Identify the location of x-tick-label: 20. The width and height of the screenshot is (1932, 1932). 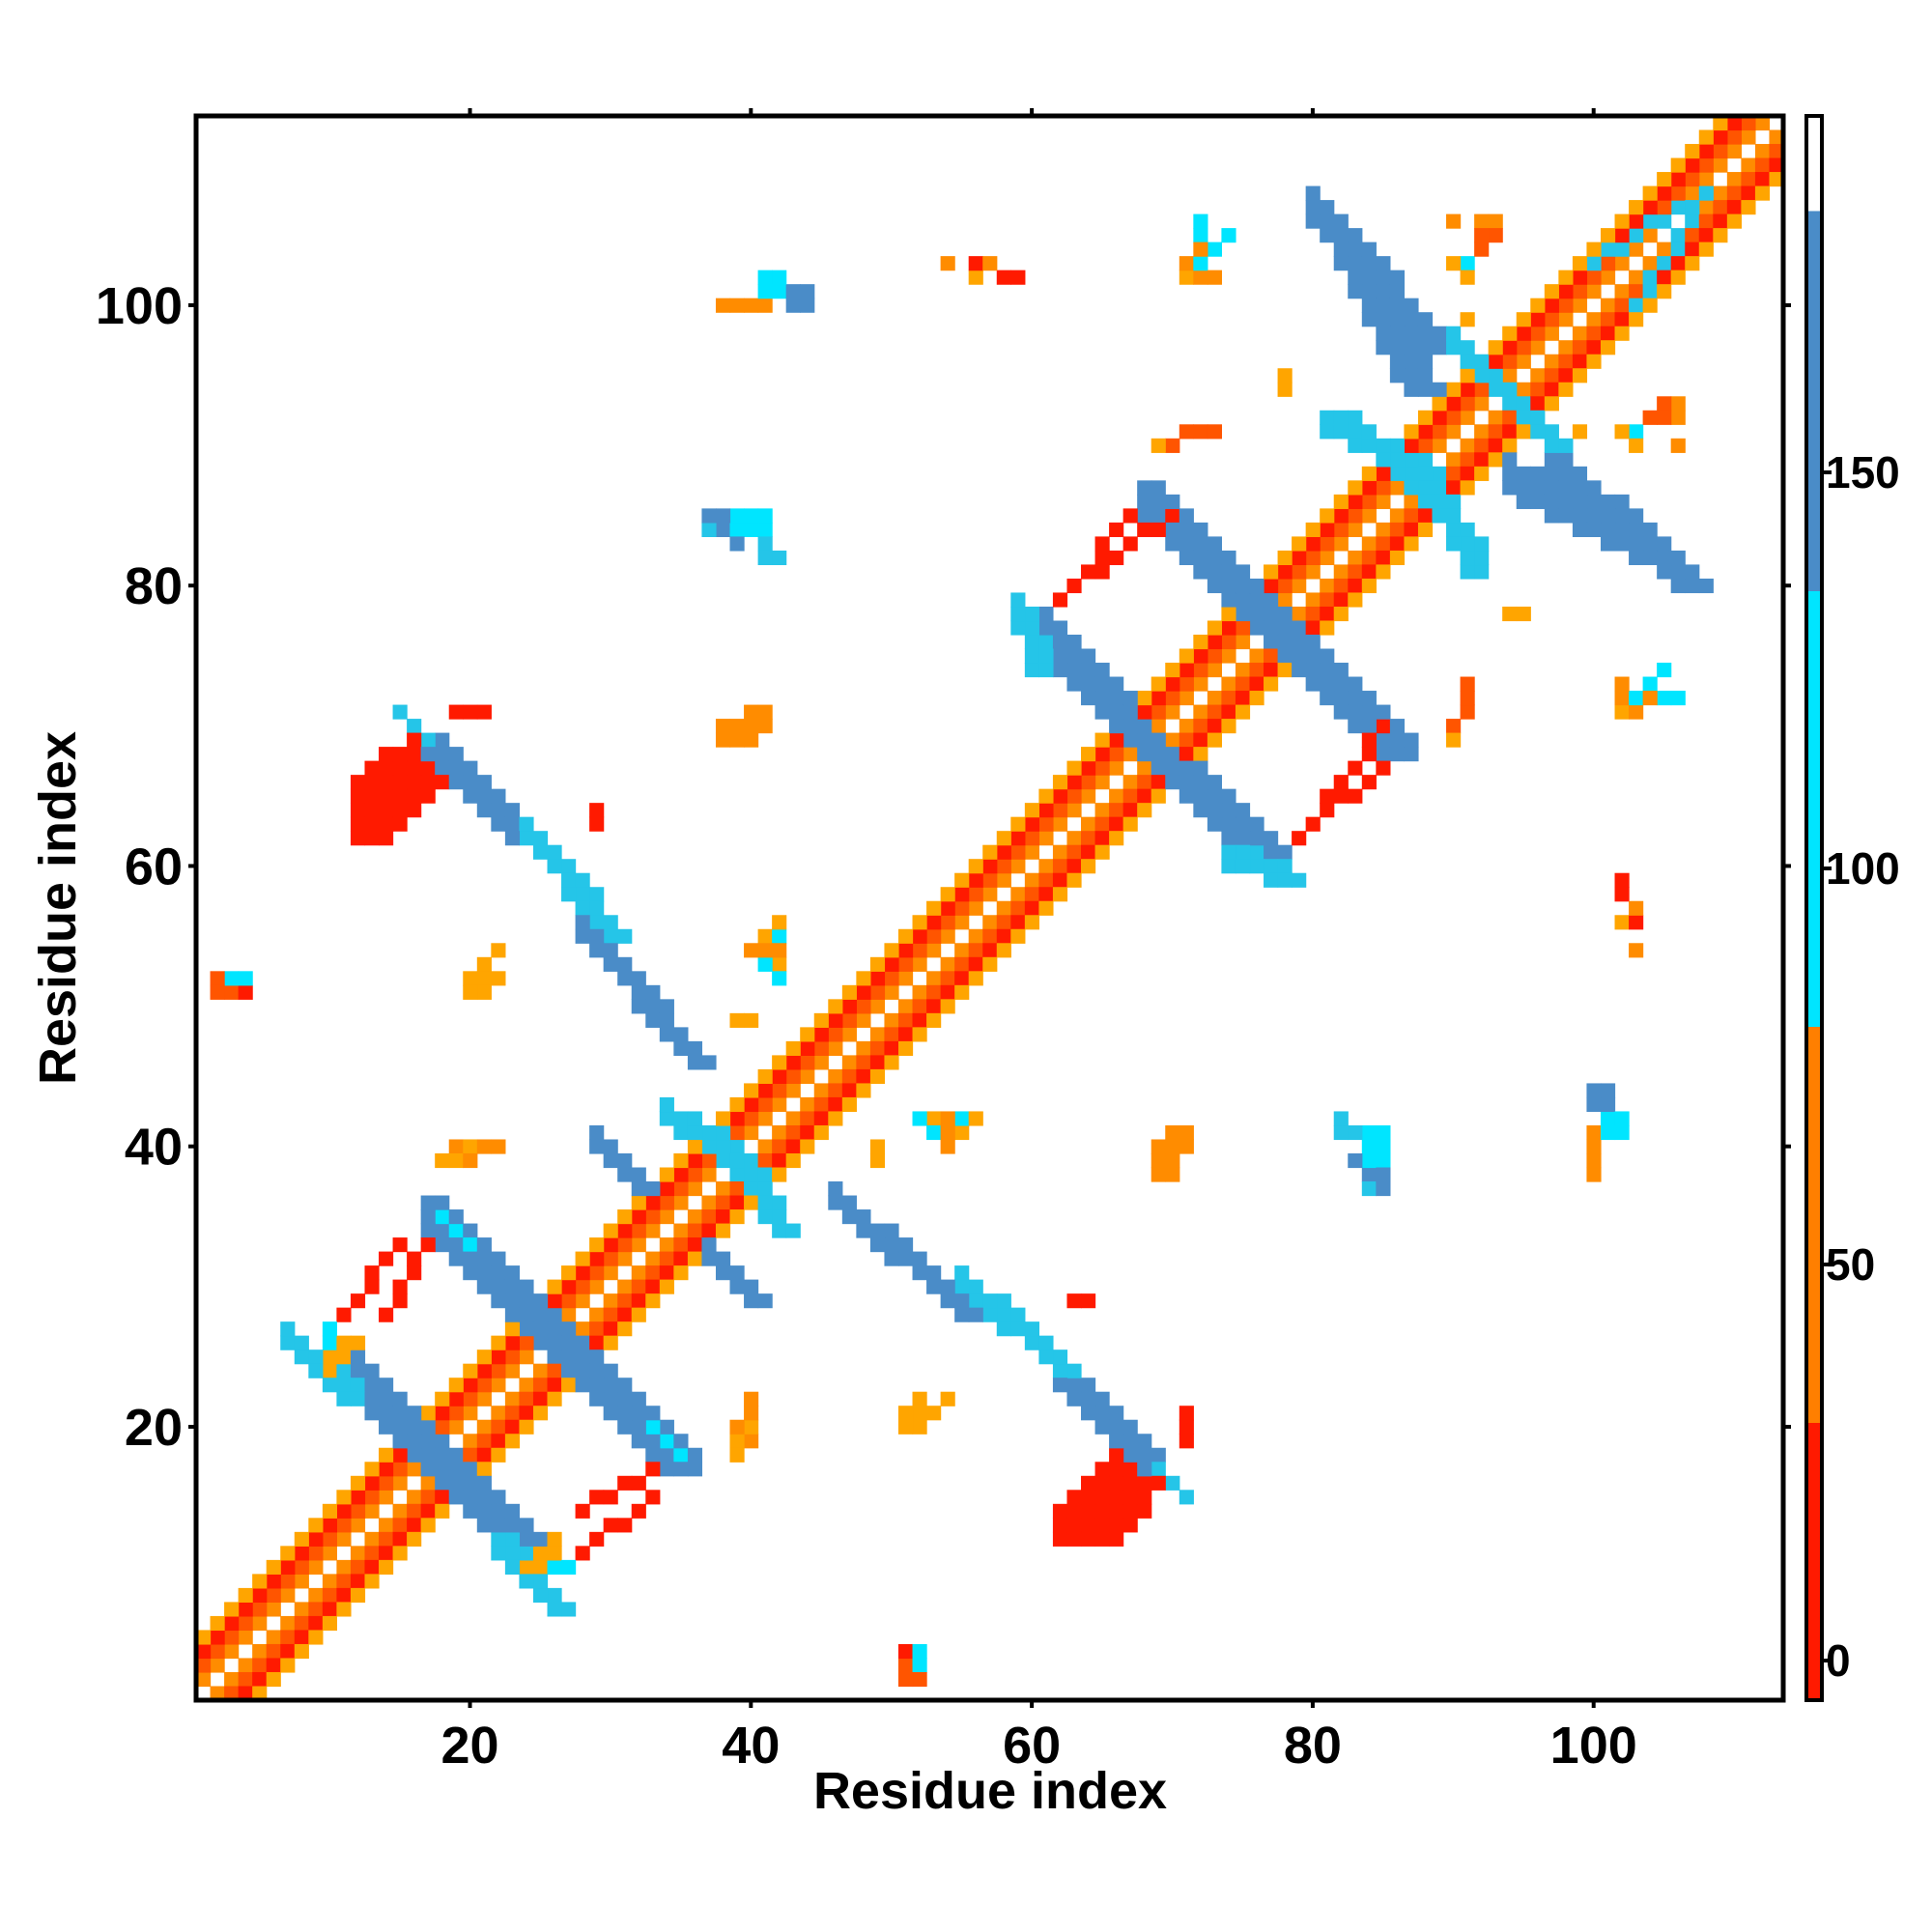
(469, 1746).